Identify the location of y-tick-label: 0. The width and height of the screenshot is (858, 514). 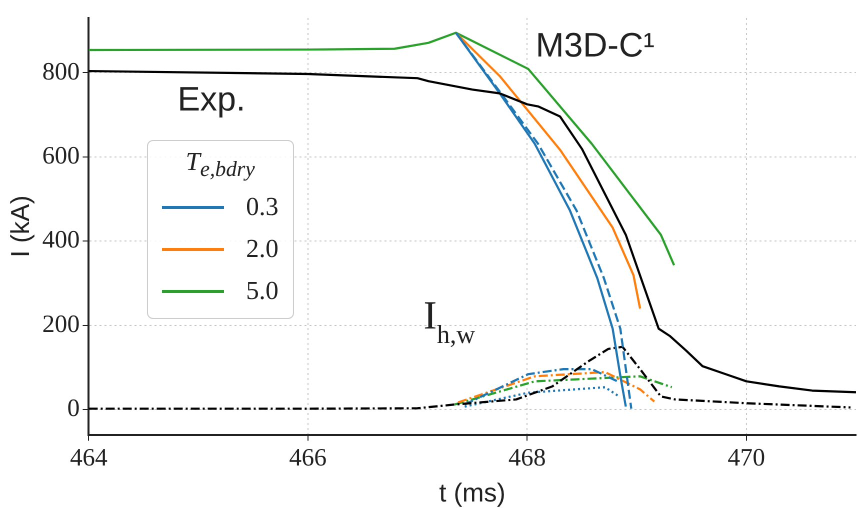
(73, 408).